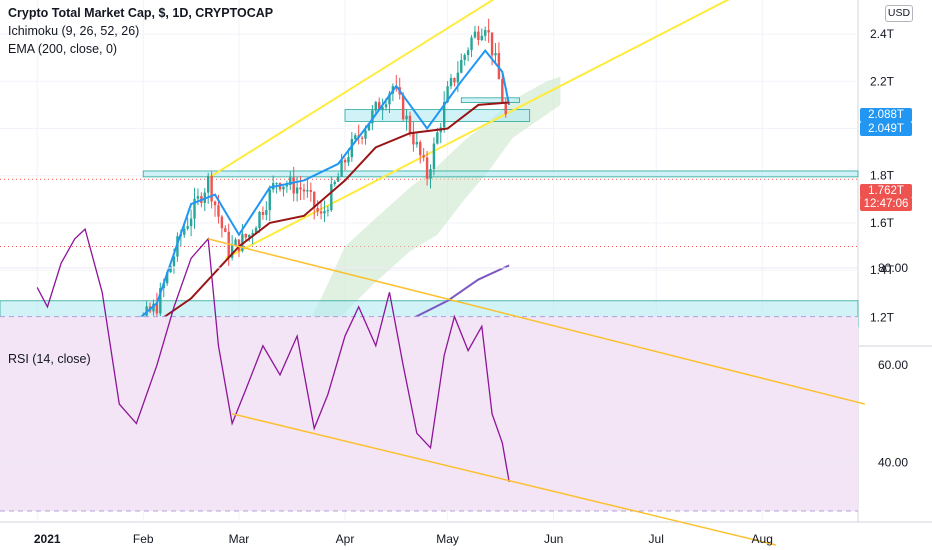  What do you see at coordinates (49, 359) in the screenshot?
I see `rsi-legend: RSI (14, close)` at bounding box center [49, 359].